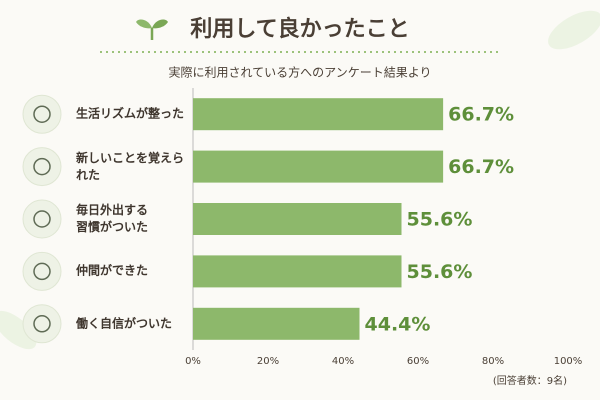 This screenshot has height=400, width=600. I want to click on x-tick-label: 0%, so click(193, 361).